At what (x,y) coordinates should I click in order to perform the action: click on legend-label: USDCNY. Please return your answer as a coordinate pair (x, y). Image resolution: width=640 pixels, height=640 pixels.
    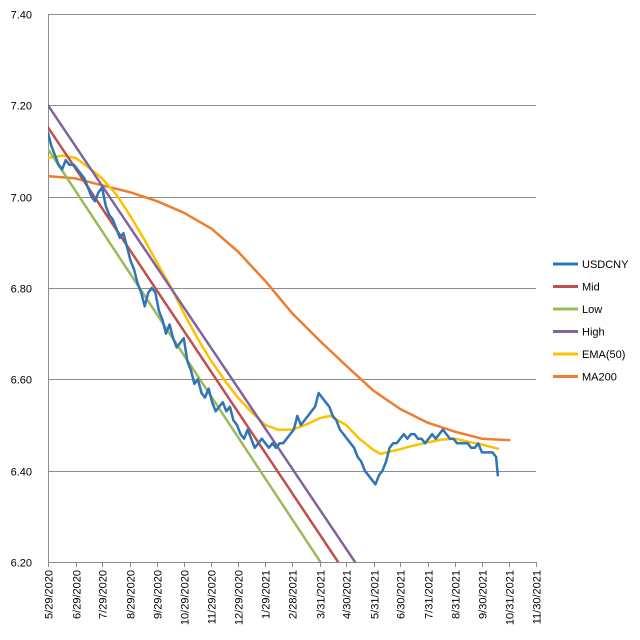
    Looking at the image, I should click on (605, 265).